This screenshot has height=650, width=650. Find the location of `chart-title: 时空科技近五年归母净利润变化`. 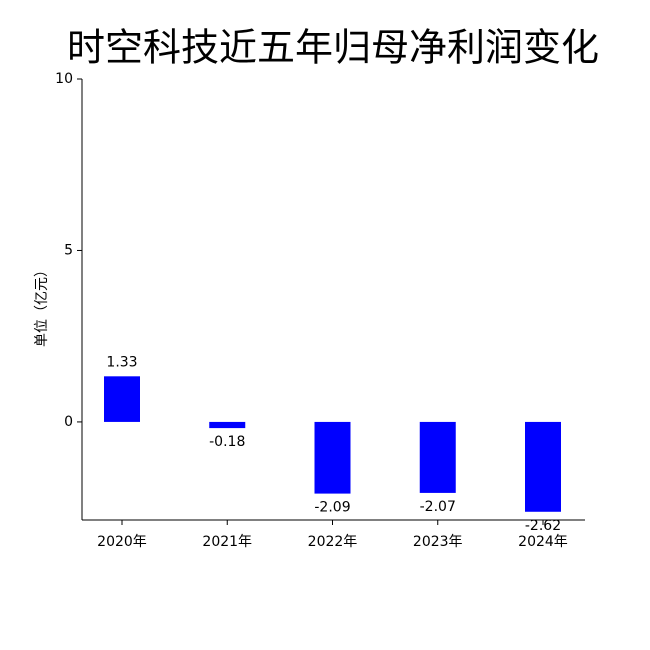

chart-title: 时空科技近五年归母净利润变化 is located at coordinates (333, 48).